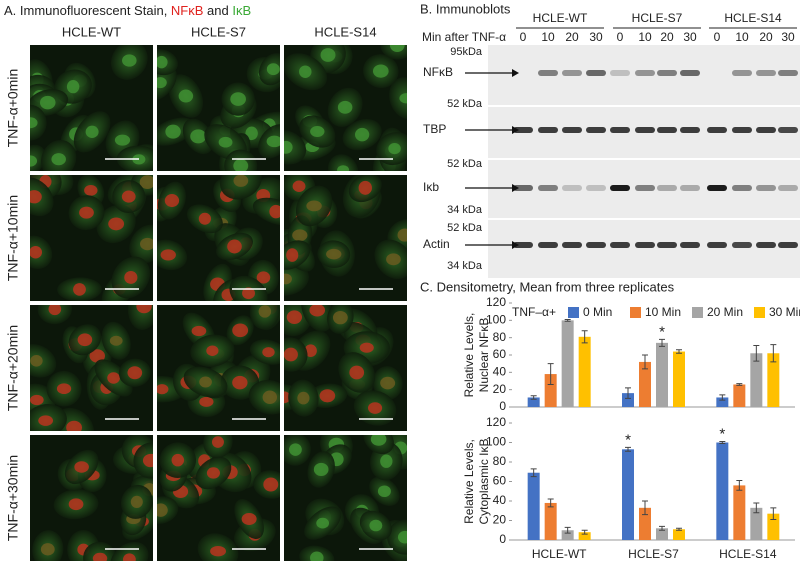  I want to click on time-label: Min after TNF-α, so click(464, 37).